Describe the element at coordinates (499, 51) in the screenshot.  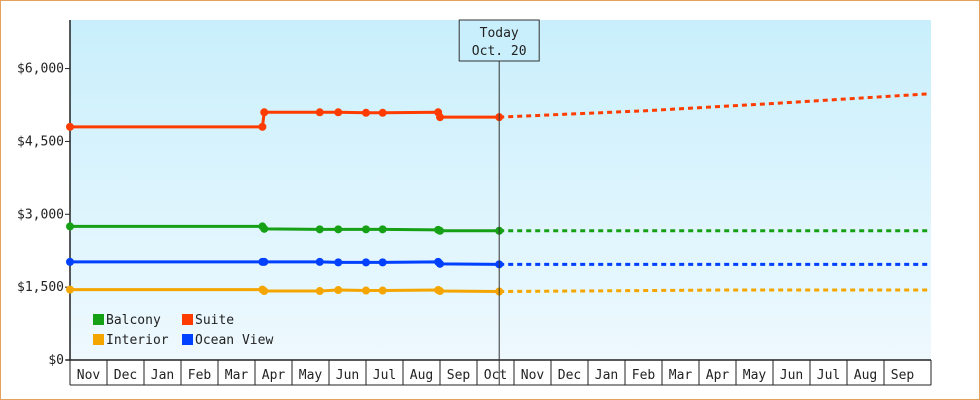
I see `today-date: Oct. 20` at that location.